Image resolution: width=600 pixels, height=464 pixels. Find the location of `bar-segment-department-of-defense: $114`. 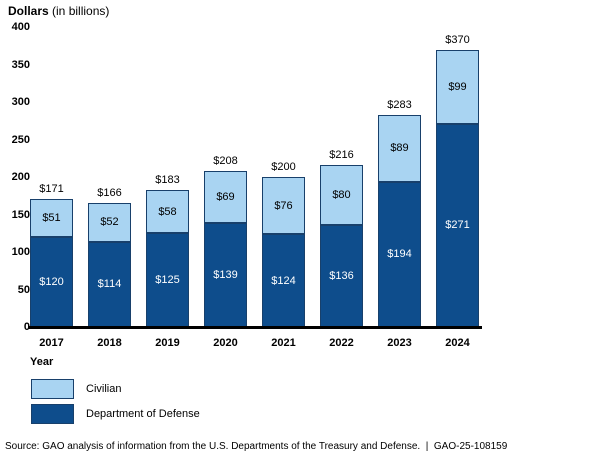

bar-segment-department-of-defense: $114 is located at coordinates (109, 284).